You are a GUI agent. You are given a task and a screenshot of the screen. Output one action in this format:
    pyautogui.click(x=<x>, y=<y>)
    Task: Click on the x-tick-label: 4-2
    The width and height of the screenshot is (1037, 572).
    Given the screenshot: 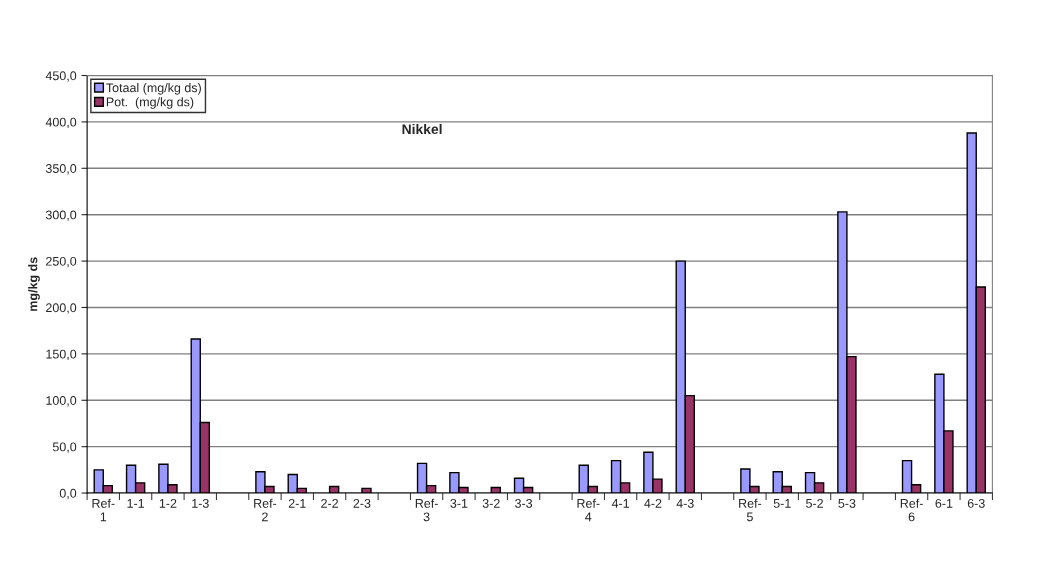 What is the action you would take?
    pyautogui.click(x=653, y=503)
    